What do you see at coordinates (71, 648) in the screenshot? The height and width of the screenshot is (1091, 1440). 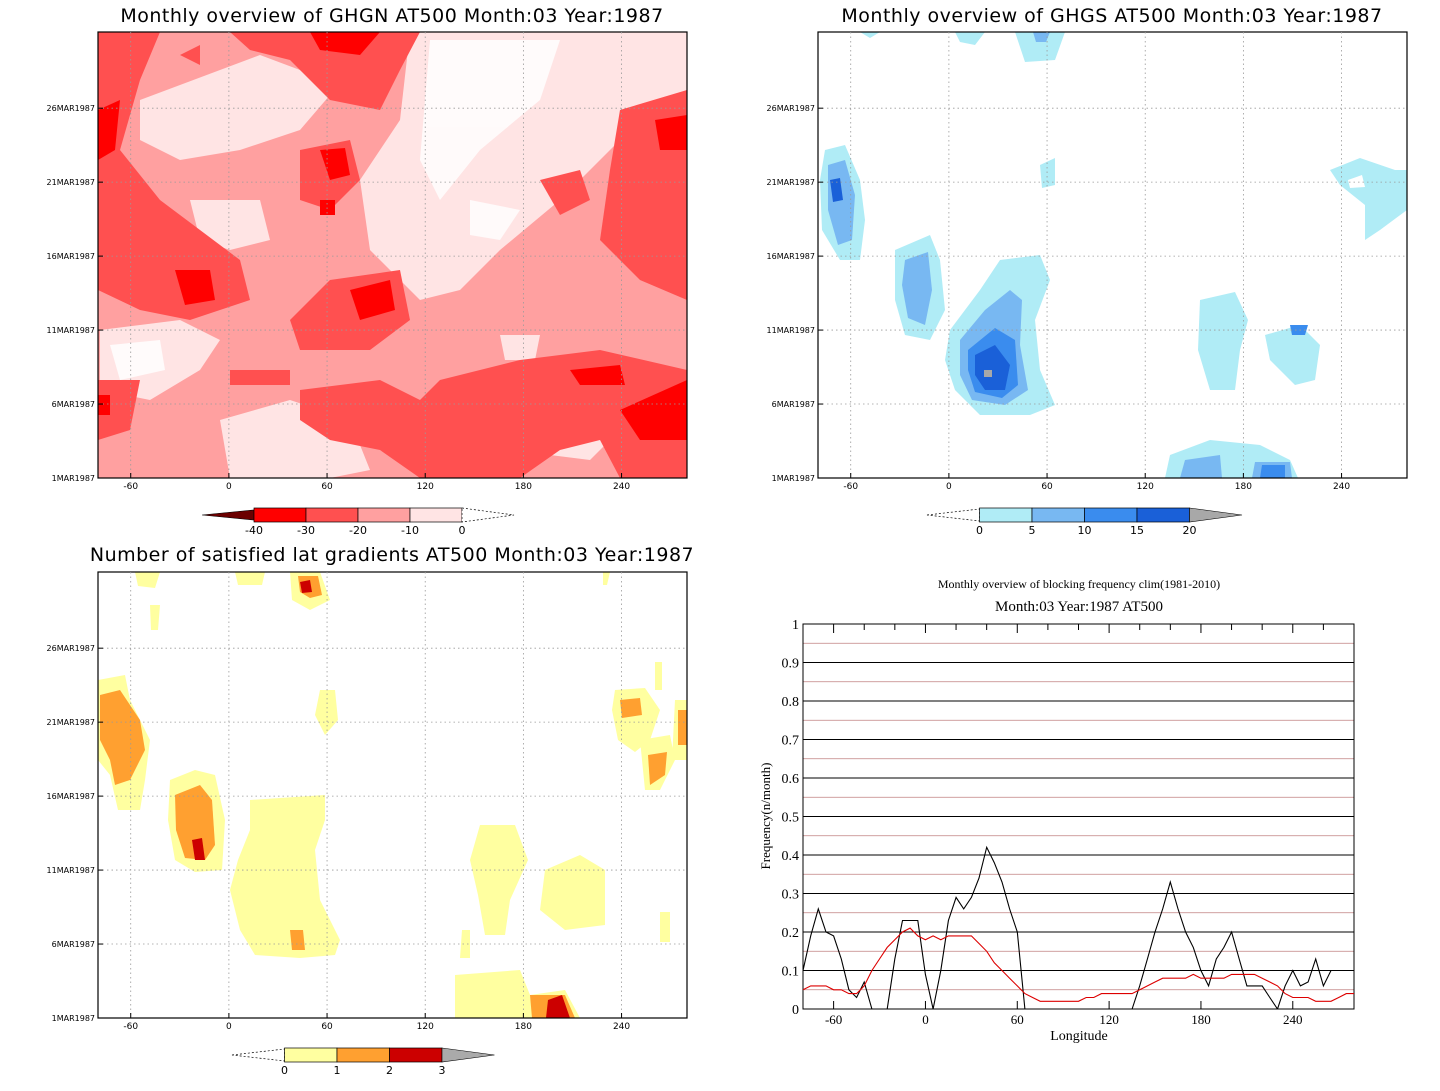 I see `sat-y-tick-label: 26MAR1987` at bounding box center [71, 648].